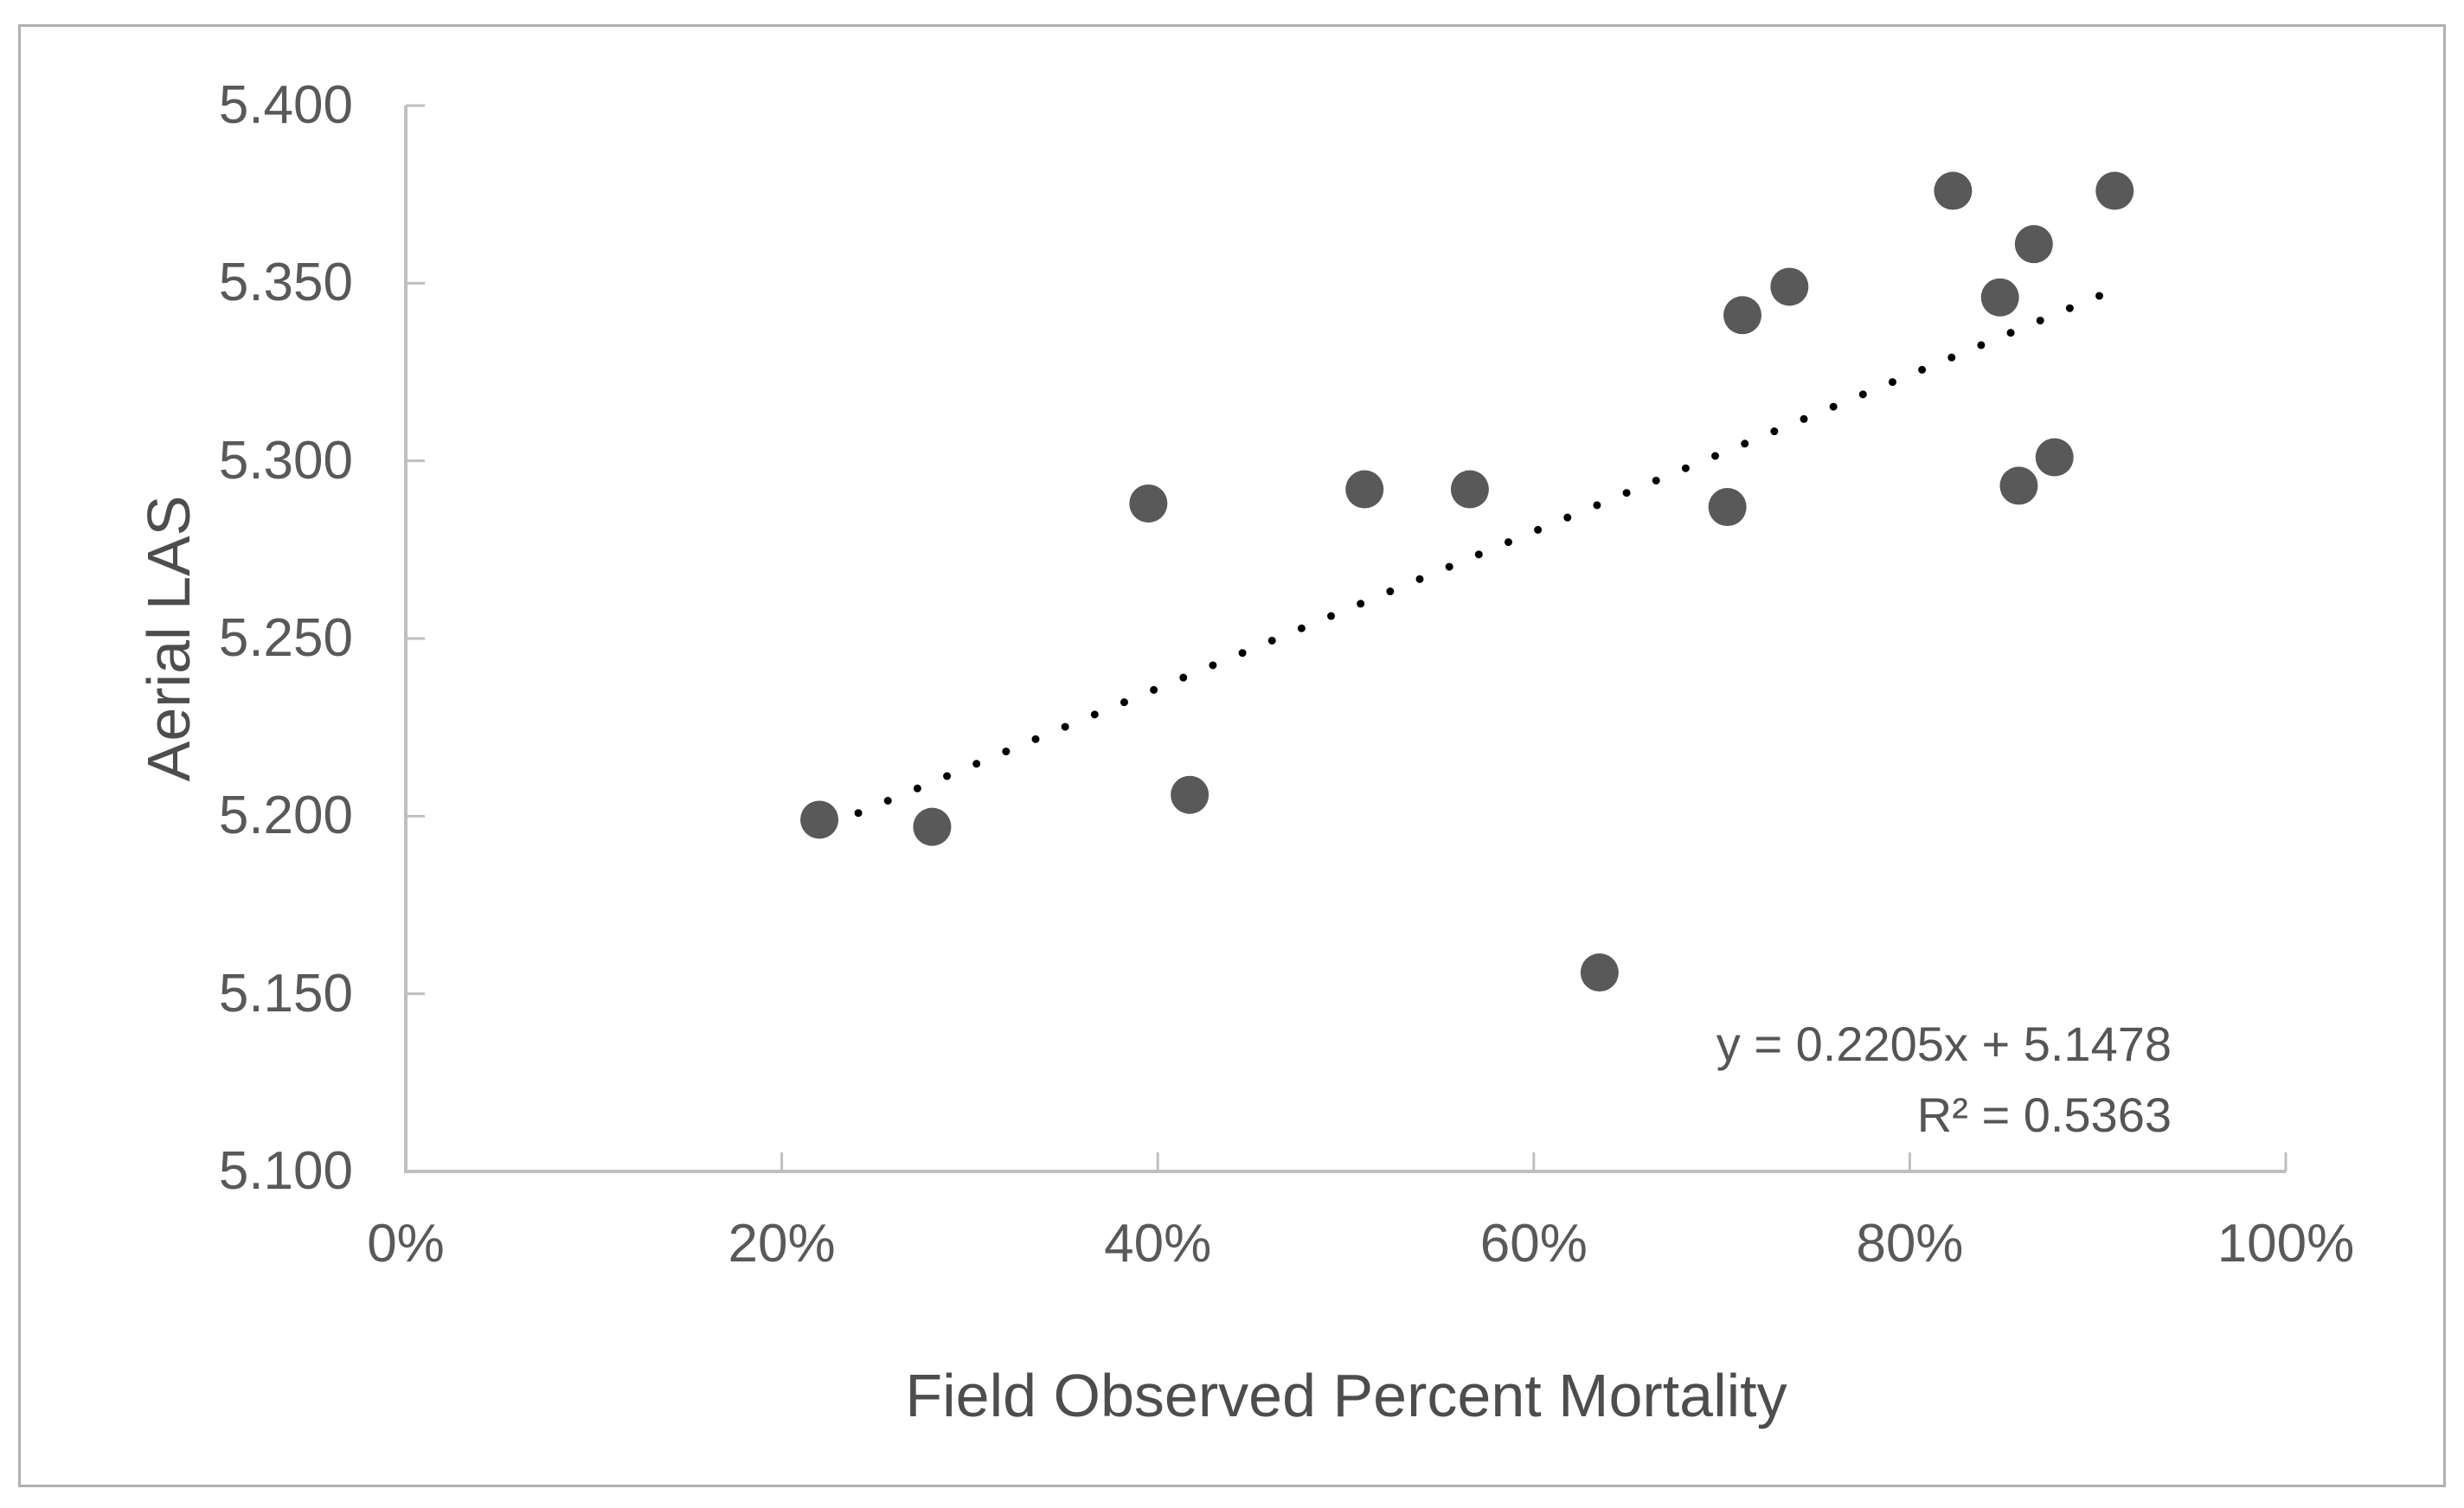  Describe the element at coordinates (406, 1244) in the screenshot. I see `x-tick-label: 0%` at that location.